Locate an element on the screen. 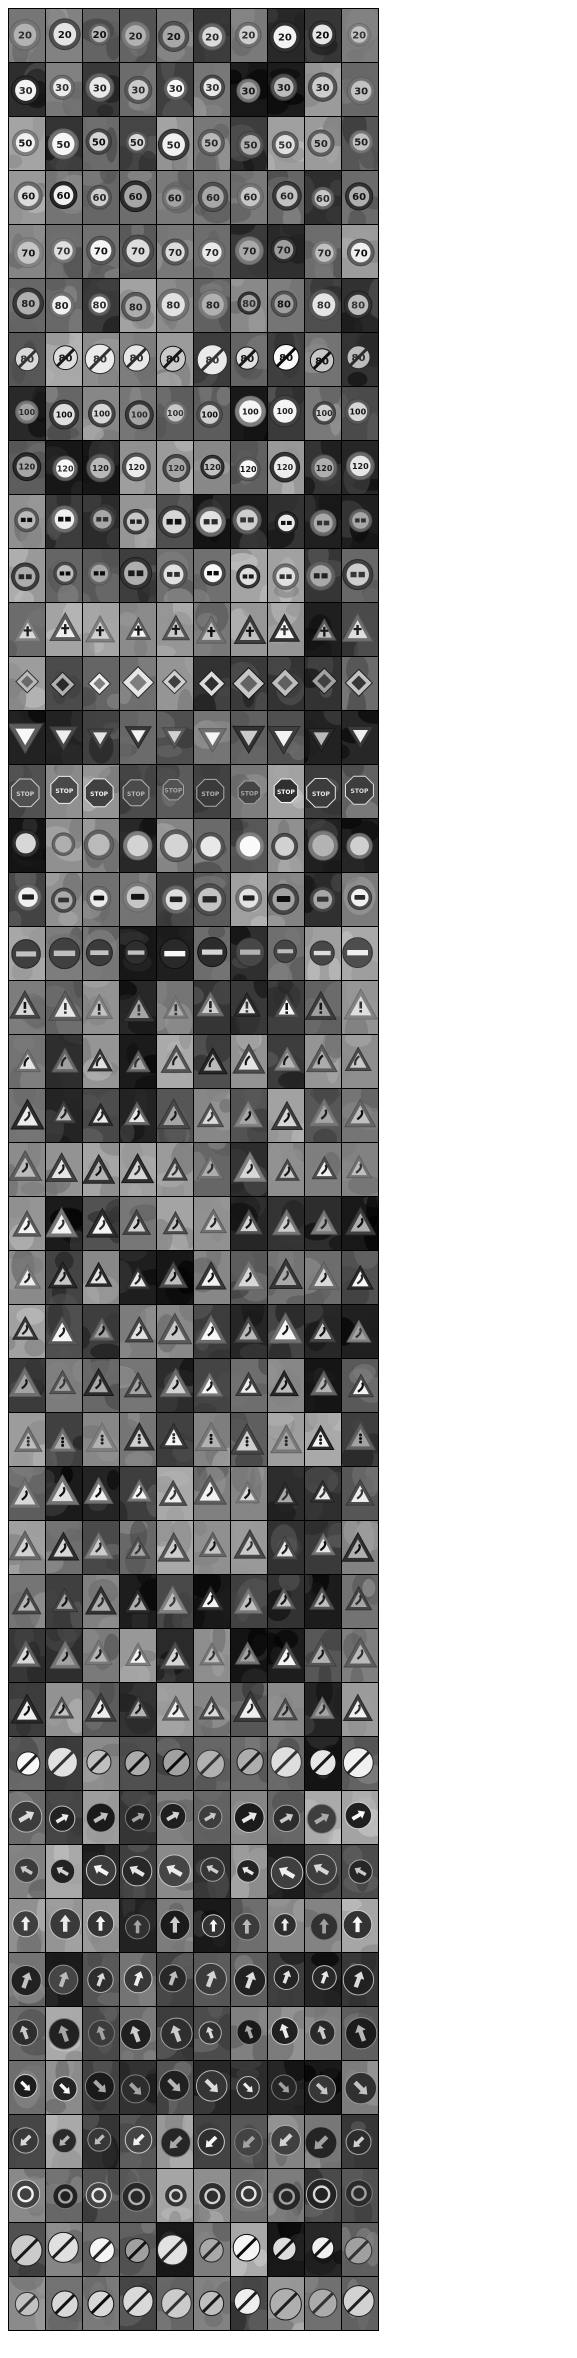 The image size is (577, 2358). sign-thumbnail-no-vehicles is located at coordinates (175, 845).